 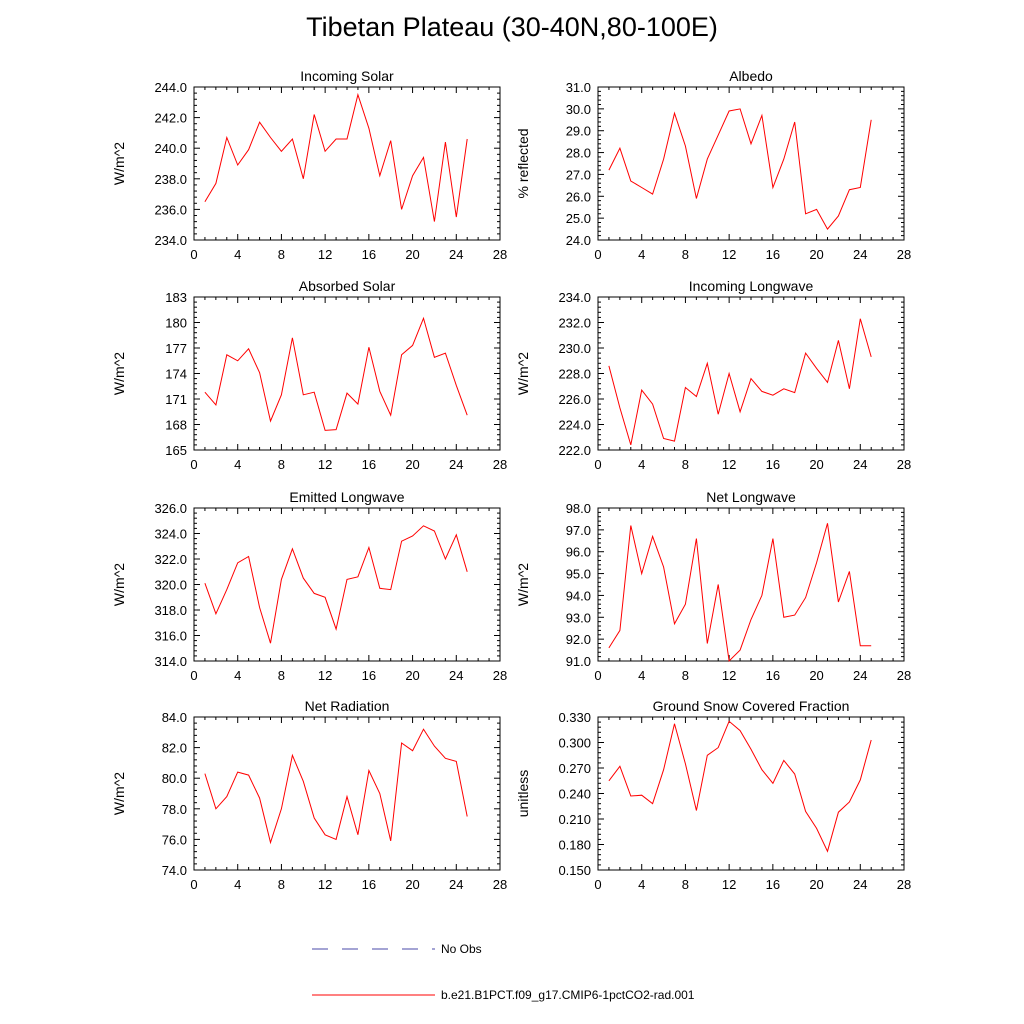 What do you see at coordinates (170, 661) in the screenshot?
I see `y-tick-label: 314.0` at bounding box center [170, 661].